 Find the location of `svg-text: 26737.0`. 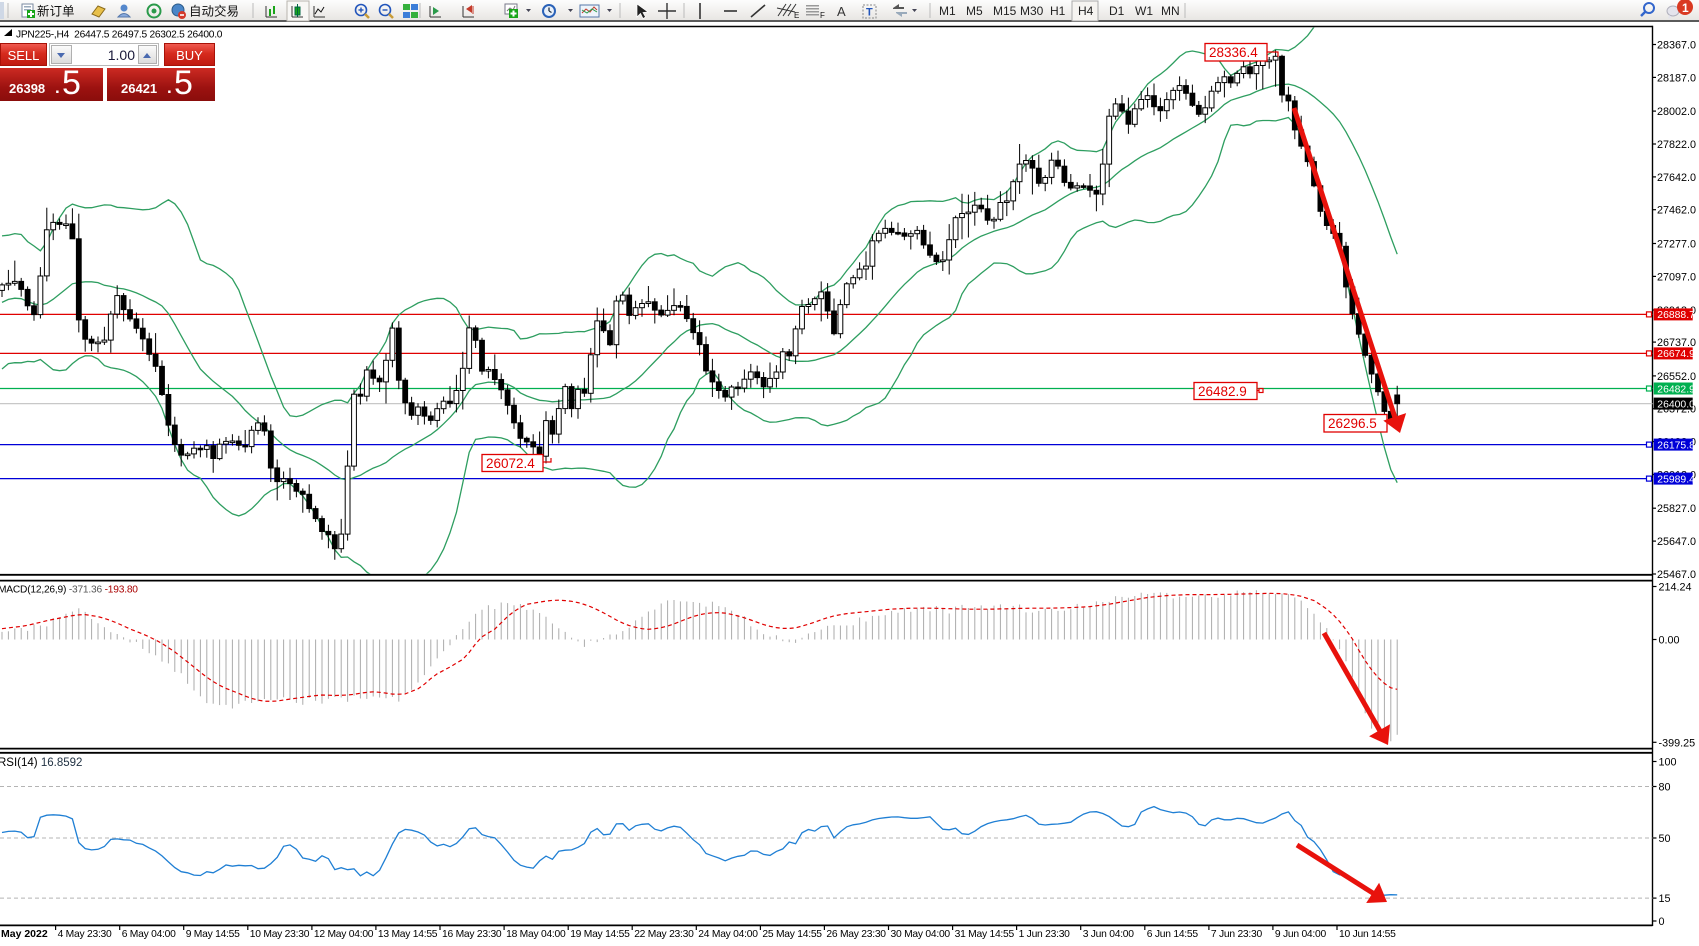

svg-text: 26737.0 is located at coordinates (1676, 343).